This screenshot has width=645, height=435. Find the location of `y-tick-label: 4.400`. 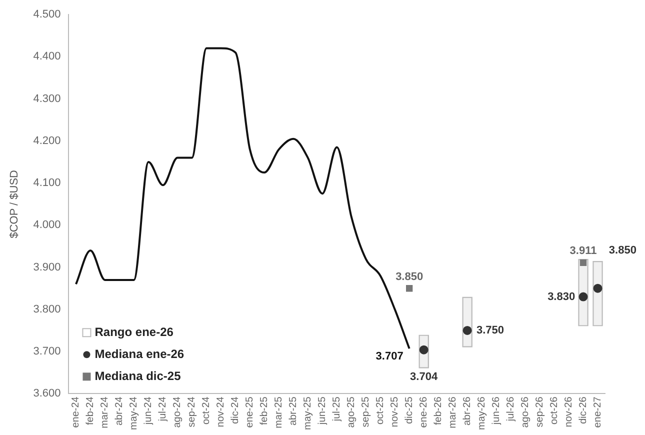

y-tick-label: 4.400 is located at coordinates (47, 56).